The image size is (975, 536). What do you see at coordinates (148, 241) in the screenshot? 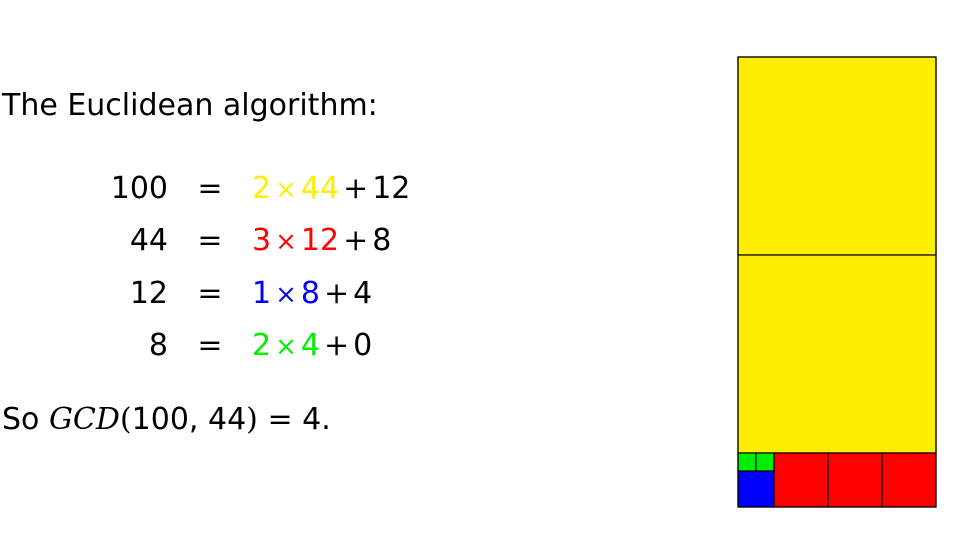
I see `equation-lhs: 44` at bounding box center [148, 241].